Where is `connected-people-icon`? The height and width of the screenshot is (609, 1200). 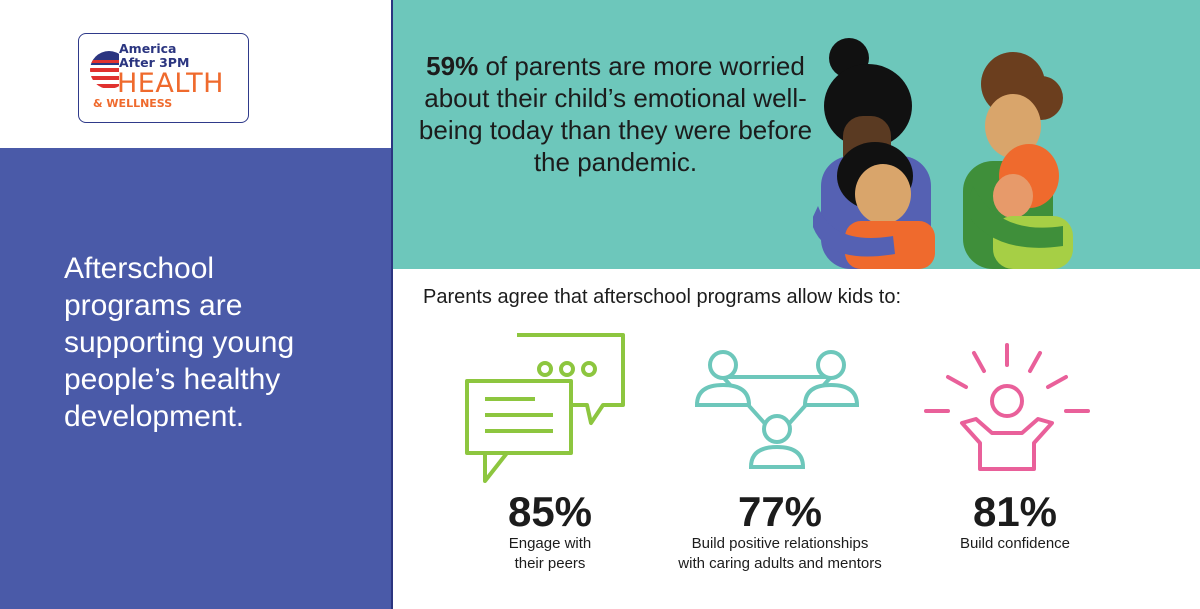
connected-people-icon is located at coordinates (777, 409).